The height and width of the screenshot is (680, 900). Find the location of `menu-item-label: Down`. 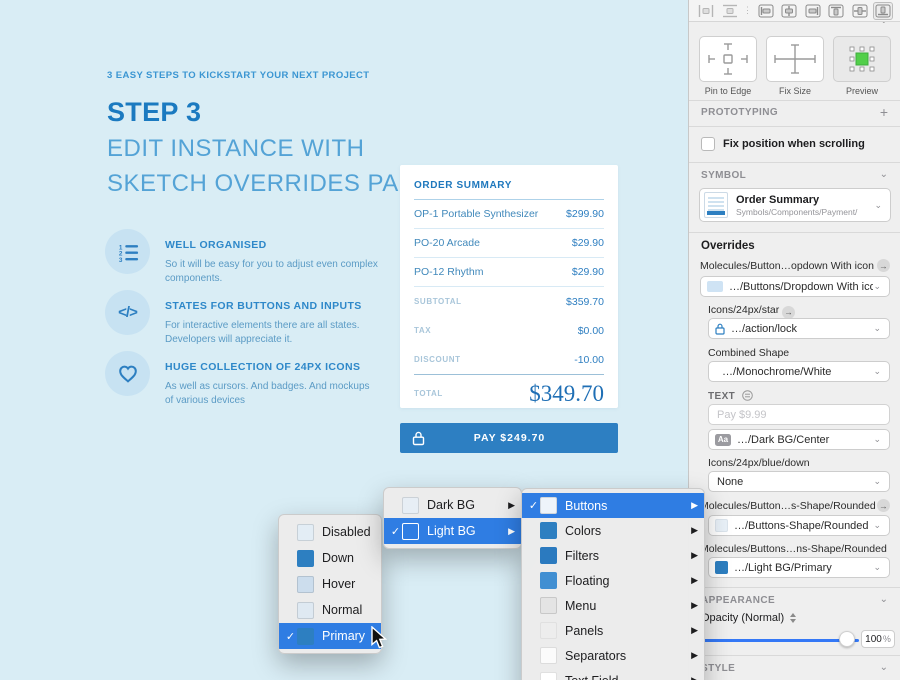

menu-item-label: Down is located at coordinates (338, 558).